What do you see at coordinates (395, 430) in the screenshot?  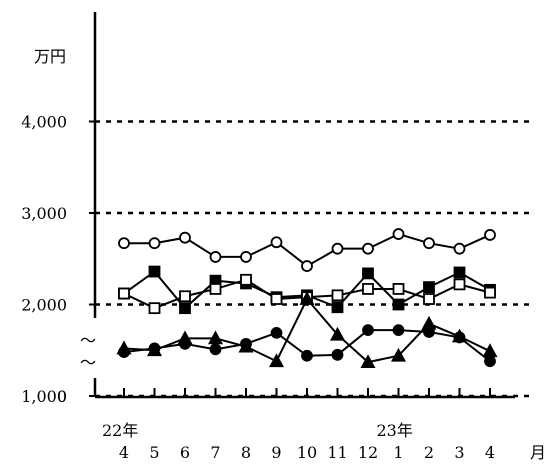 I see `x-year-label: 23年` at bounding box center [395, 430].